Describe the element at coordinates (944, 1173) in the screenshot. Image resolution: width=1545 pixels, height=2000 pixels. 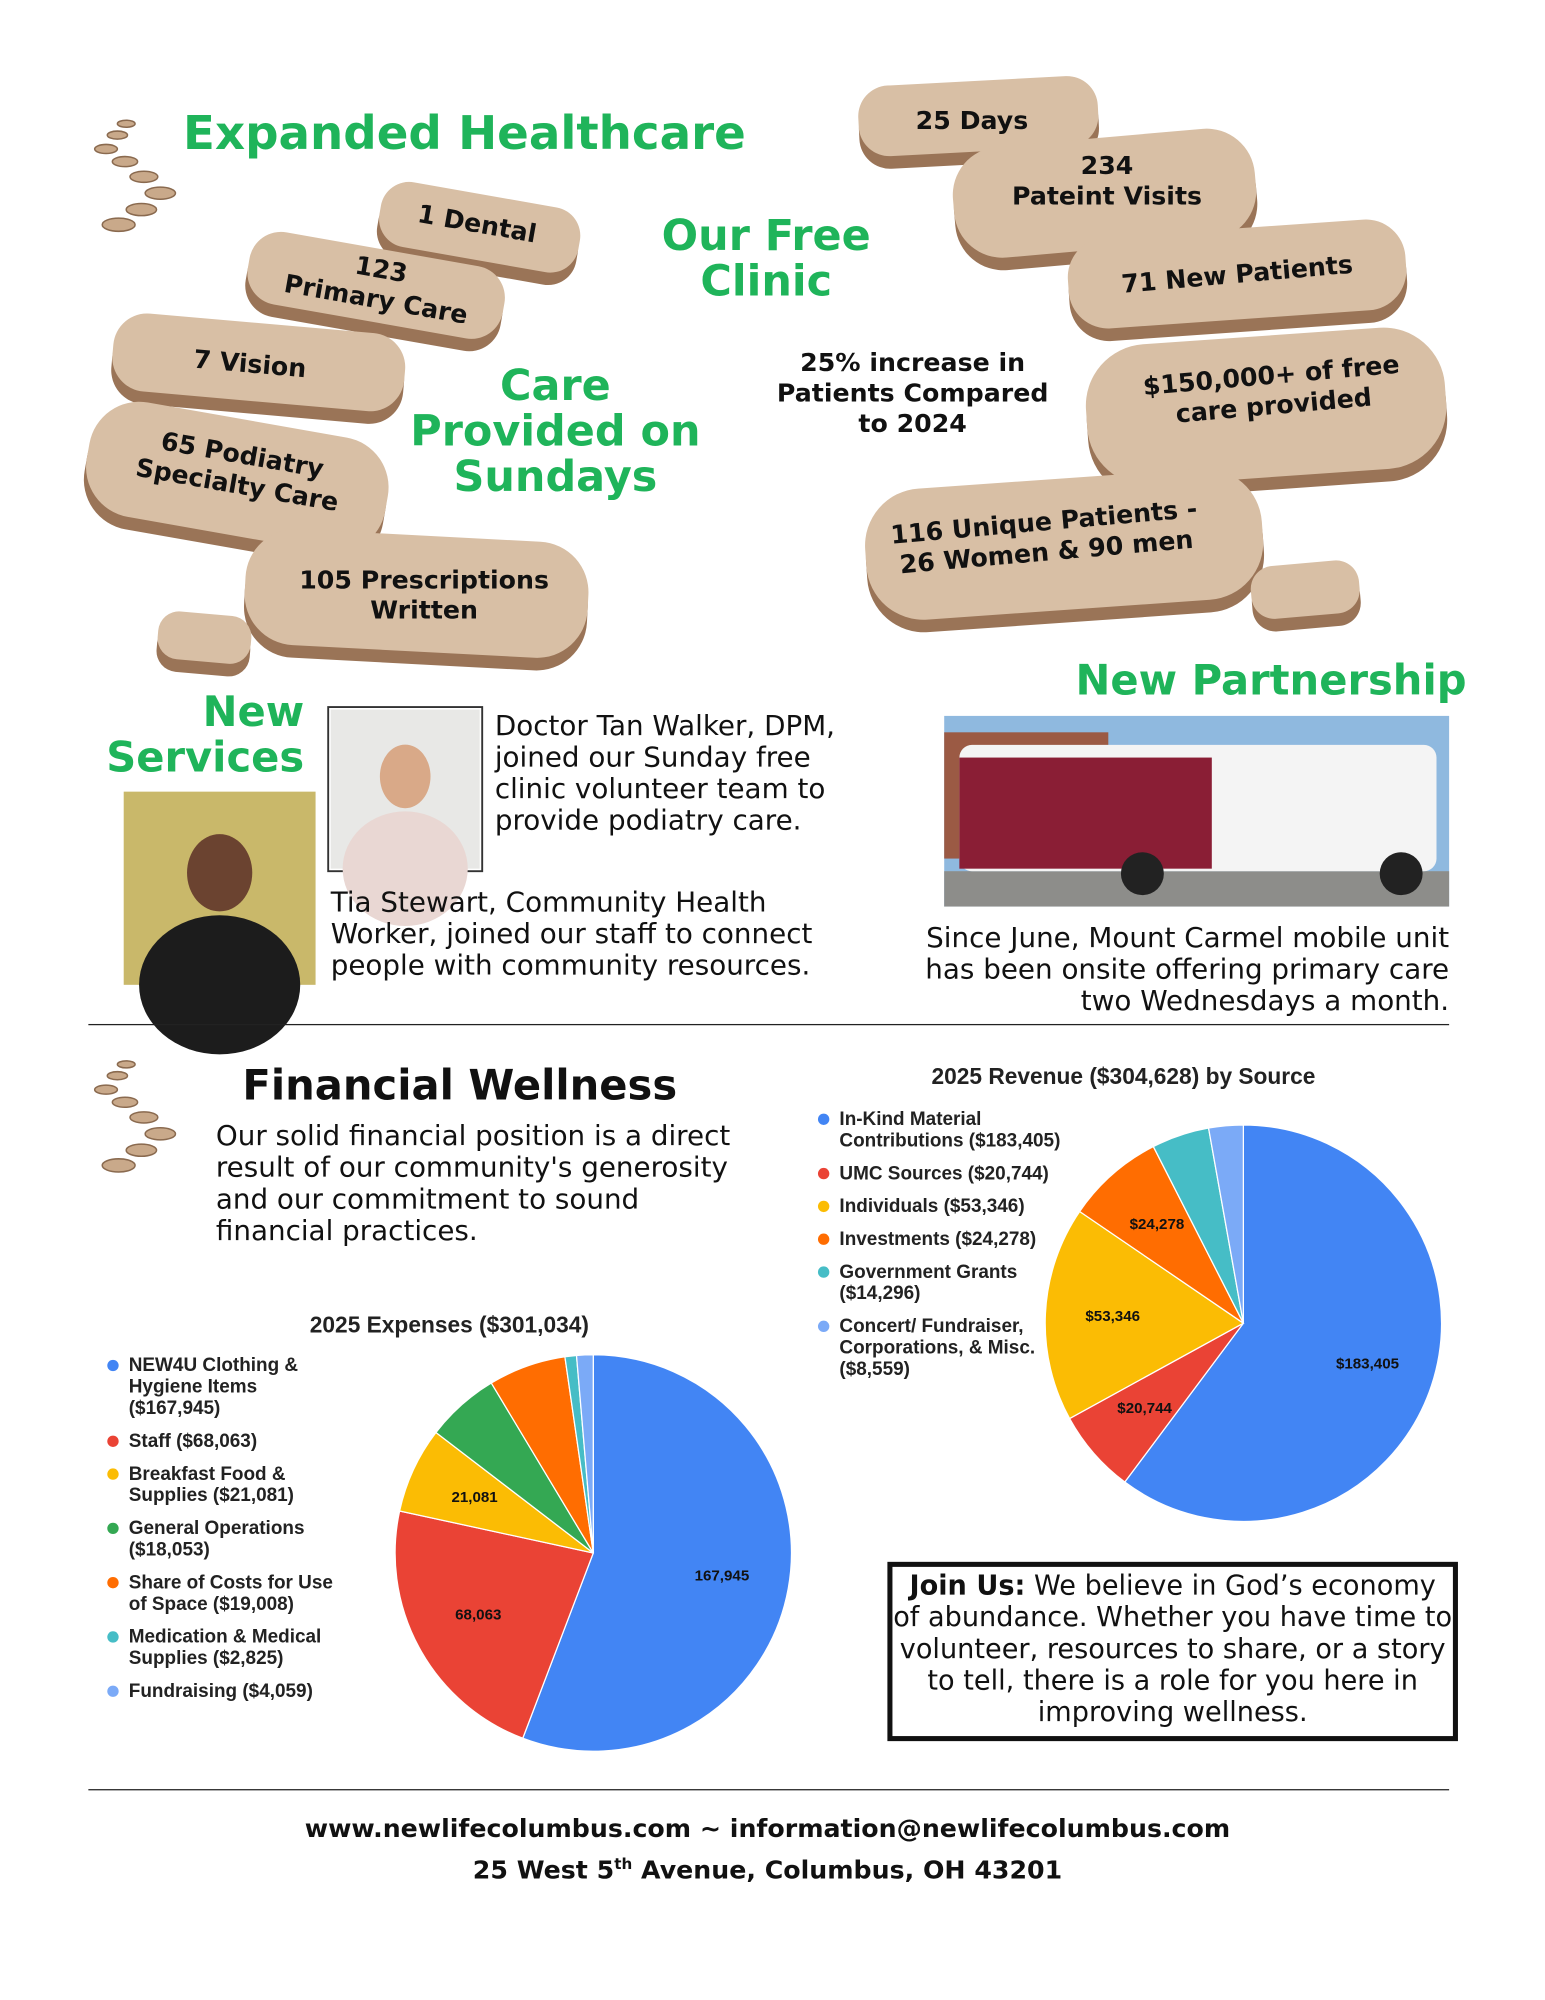
I see `legend-label: UMC Sources ($20,744)` at that location.